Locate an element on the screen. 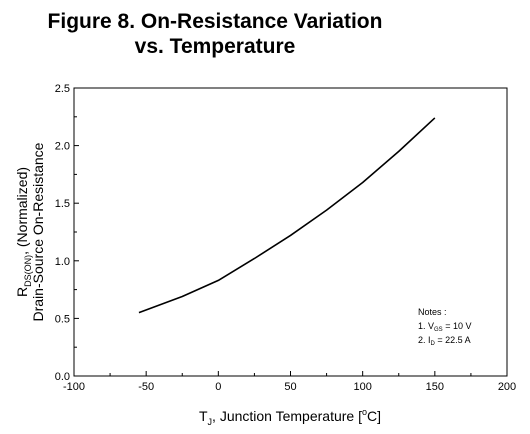 Image resolution: width=530 pixels, height=434 pixels. notes-annotation: Notes : 1. VGS = 10 V 2. ID = 22.5 A is located at coordinates (444, 327).